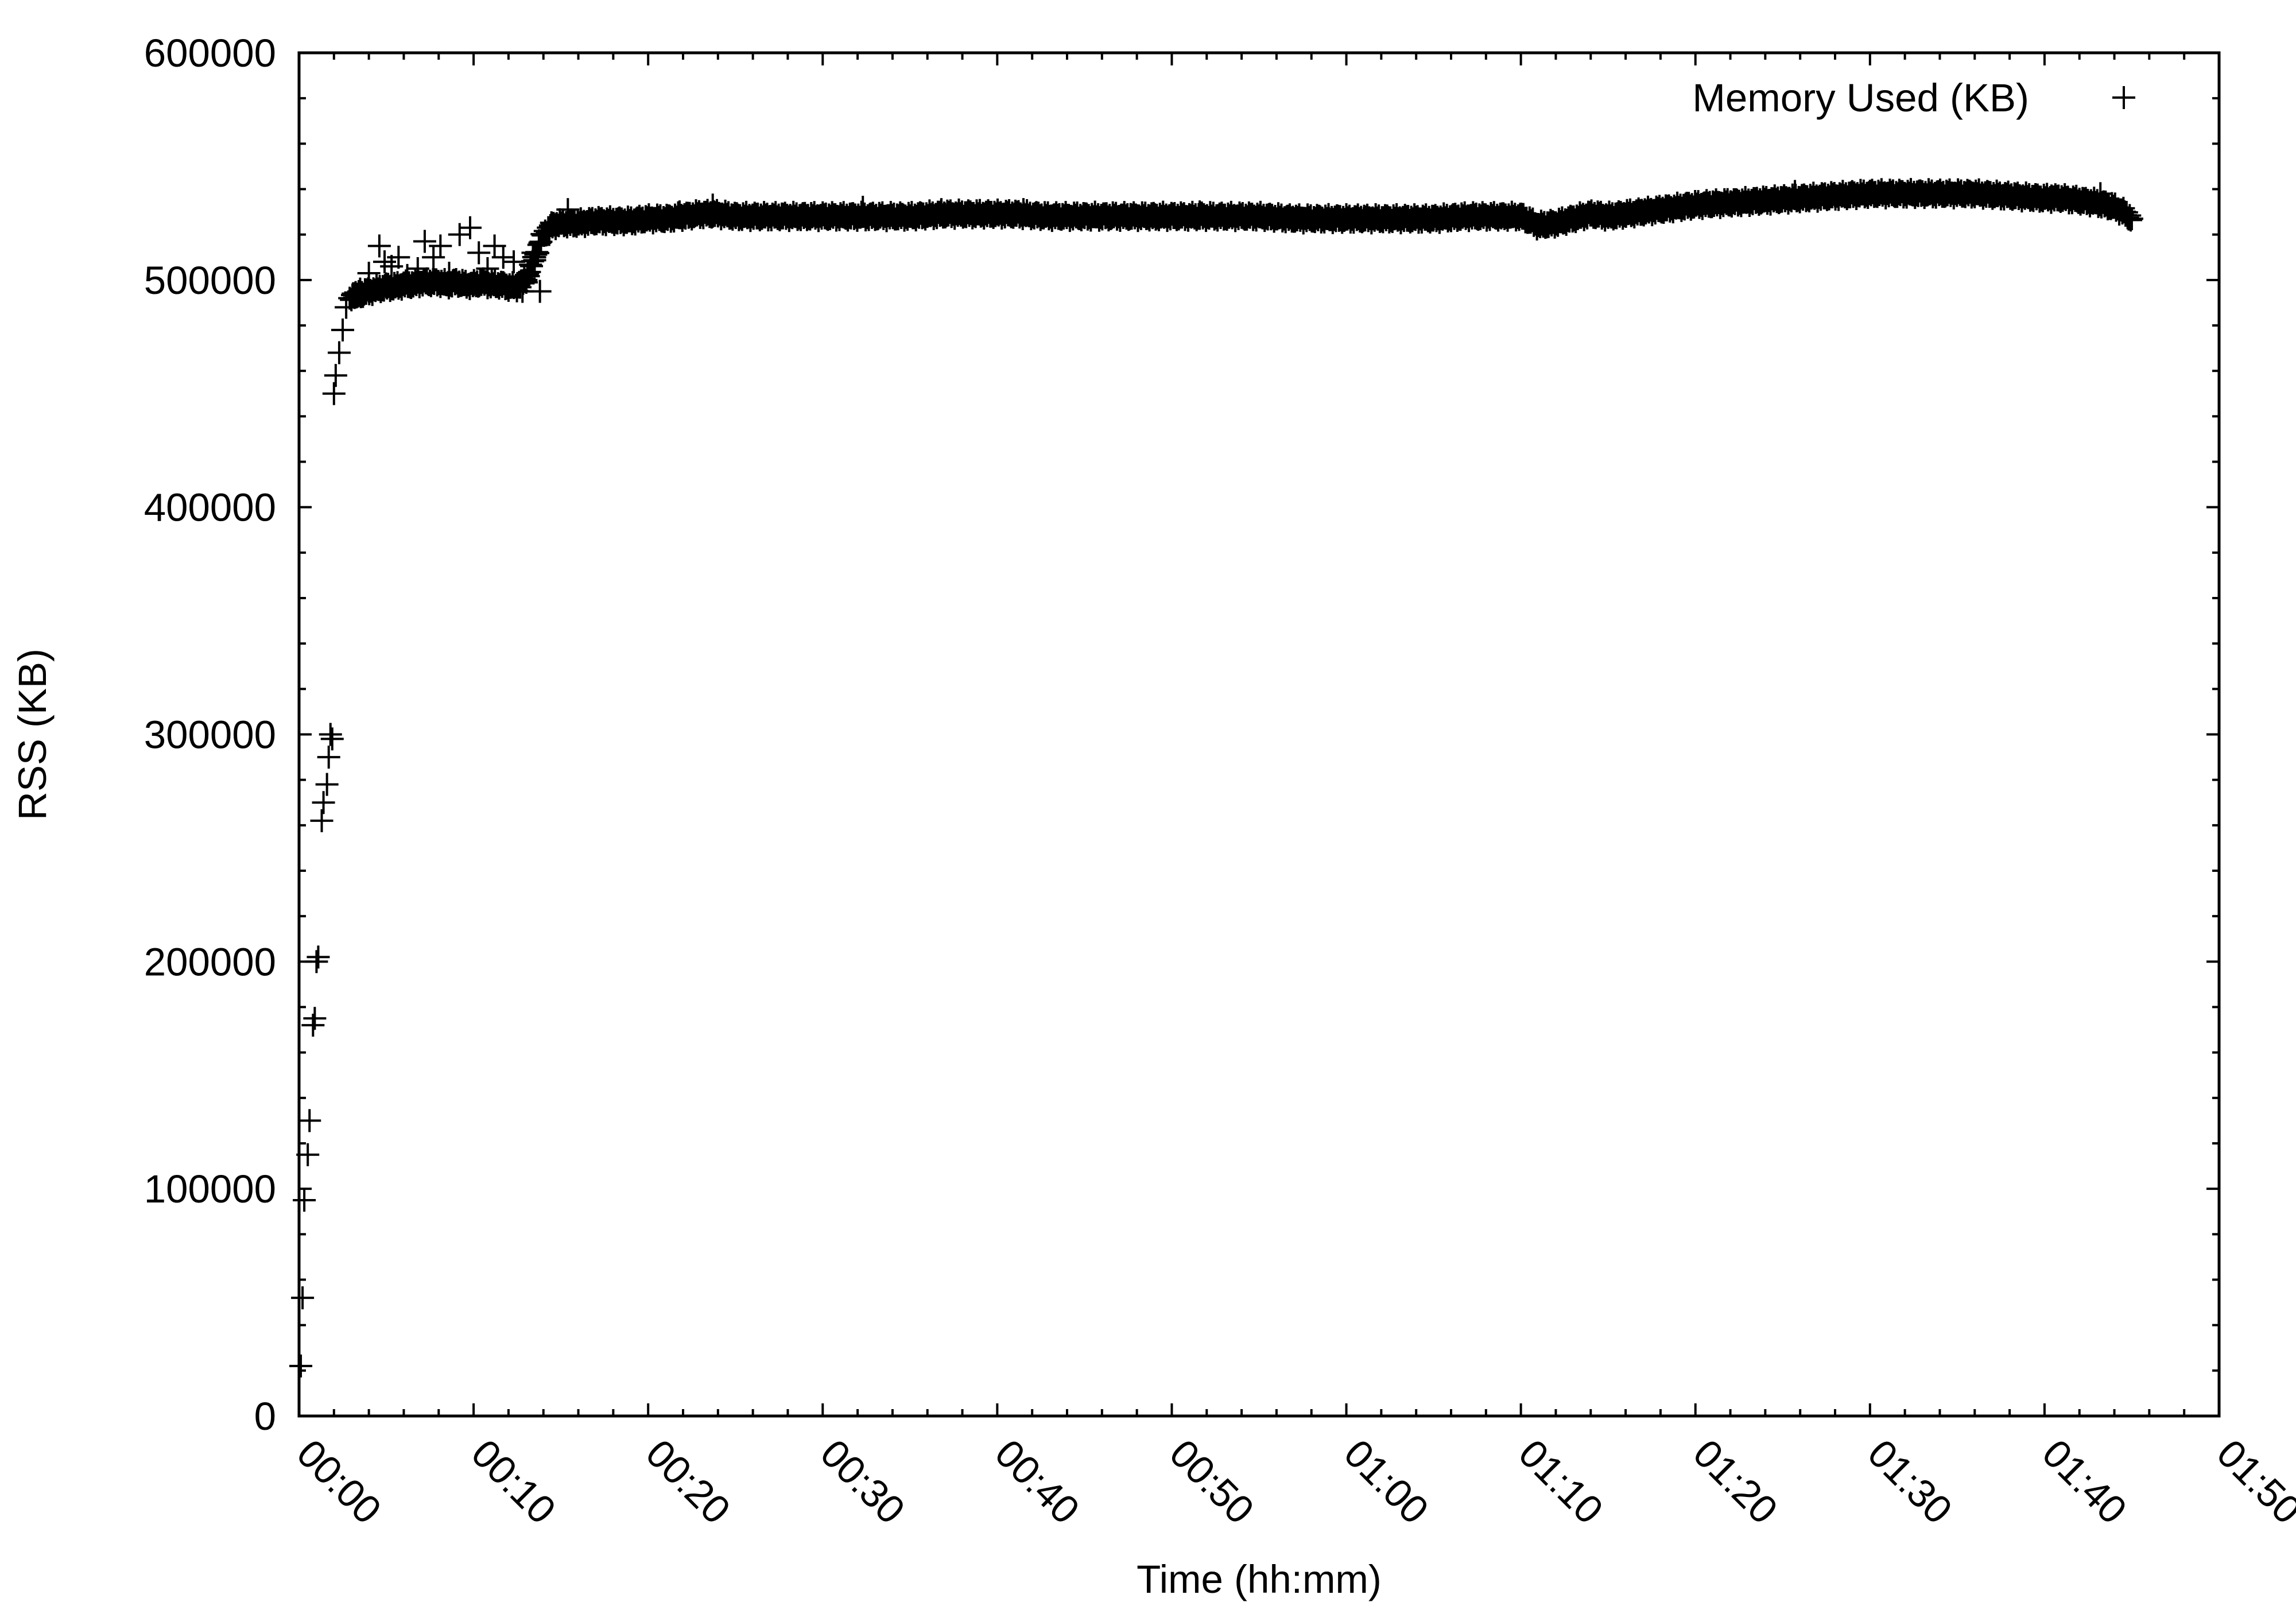  Describe the element at coordinates (210, 1189) in the screenshot. I see `y-tick-label: 100000` at that location.